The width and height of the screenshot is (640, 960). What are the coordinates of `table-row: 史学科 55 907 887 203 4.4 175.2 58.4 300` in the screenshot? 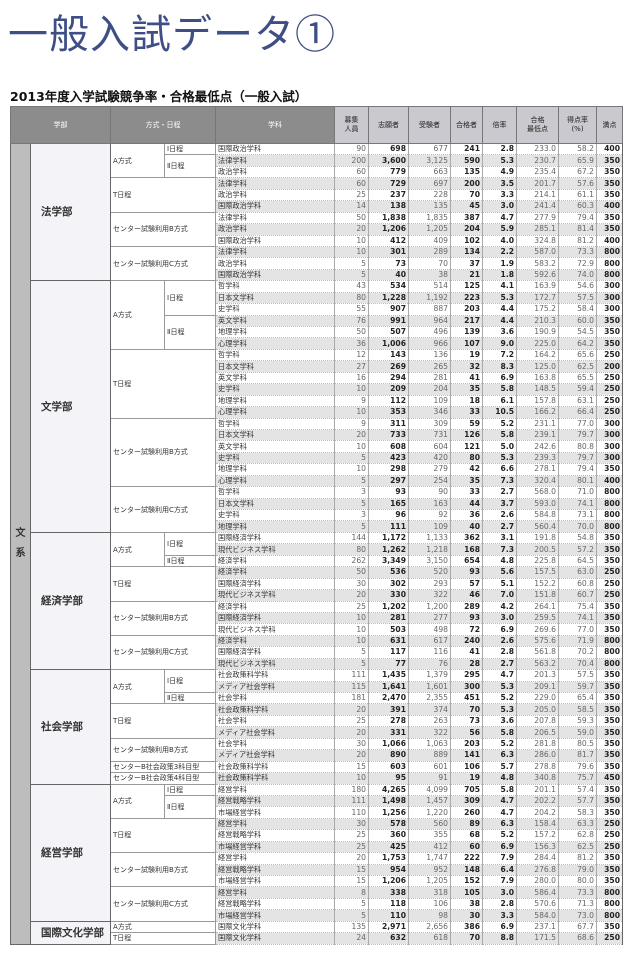 It's located at (317, 309).